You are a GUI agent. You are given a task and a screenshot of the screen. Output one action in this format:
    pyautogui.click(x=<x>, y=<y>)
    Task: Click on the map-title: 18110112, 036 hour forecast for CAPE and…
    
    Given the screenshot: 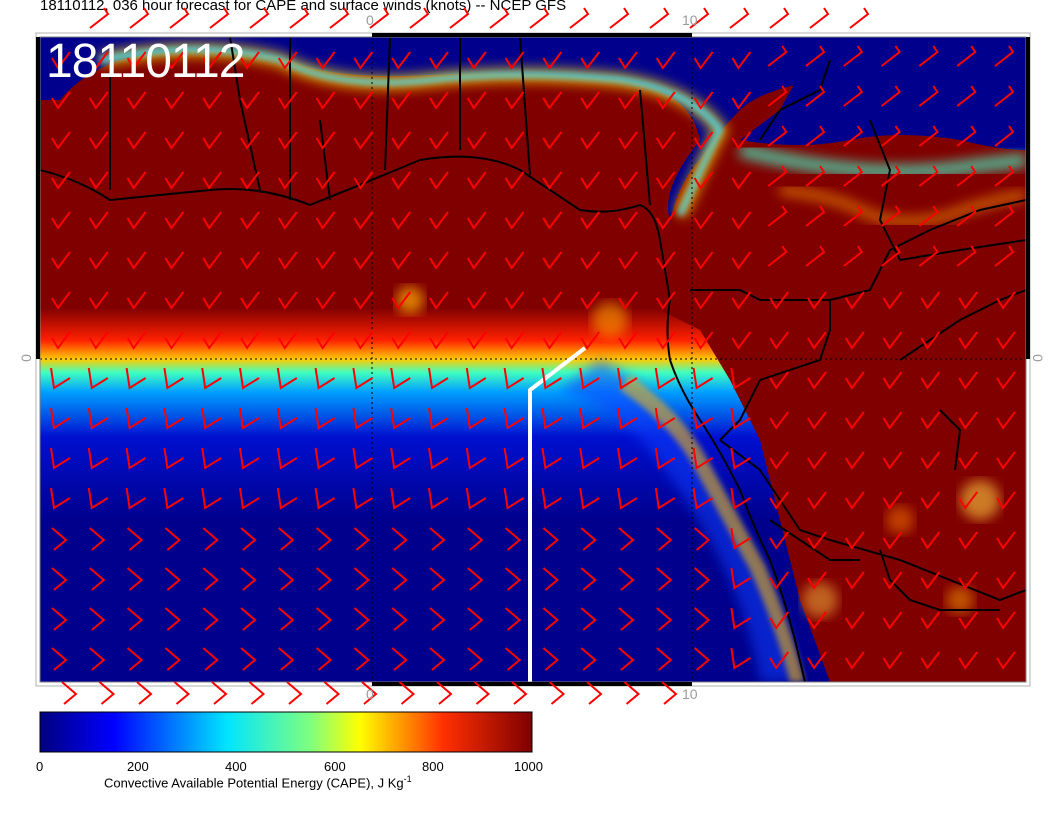 What is the action you would take?
    pyautogui.click(x=303, y=7)
    